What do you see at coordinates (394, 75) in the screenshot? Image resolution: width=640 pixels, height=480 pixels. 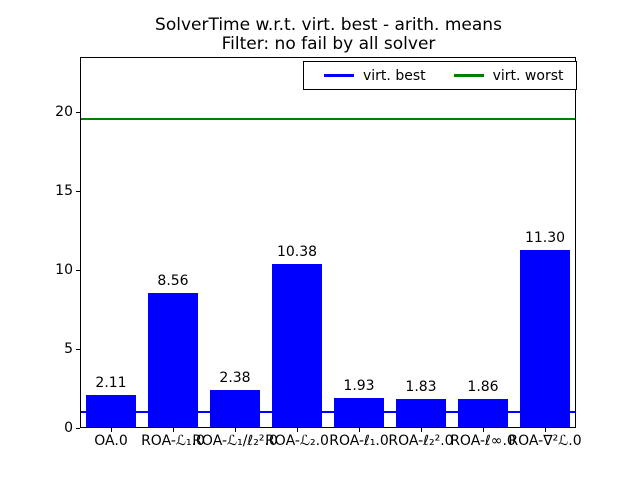 I see `legend-label-virt-best: virt. best` at bounding box center [394, 75].